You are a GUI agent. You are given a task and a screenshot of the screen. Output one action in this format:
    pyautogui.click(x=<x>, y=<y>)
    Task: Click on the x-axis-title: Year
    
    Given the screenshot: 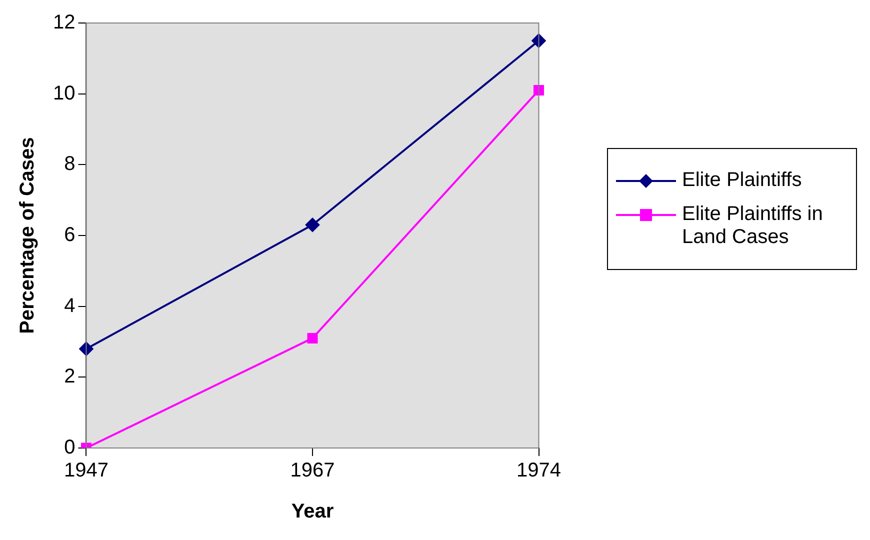 What is the action you would take?
    pyautogui.click(x=312, y=511)
    